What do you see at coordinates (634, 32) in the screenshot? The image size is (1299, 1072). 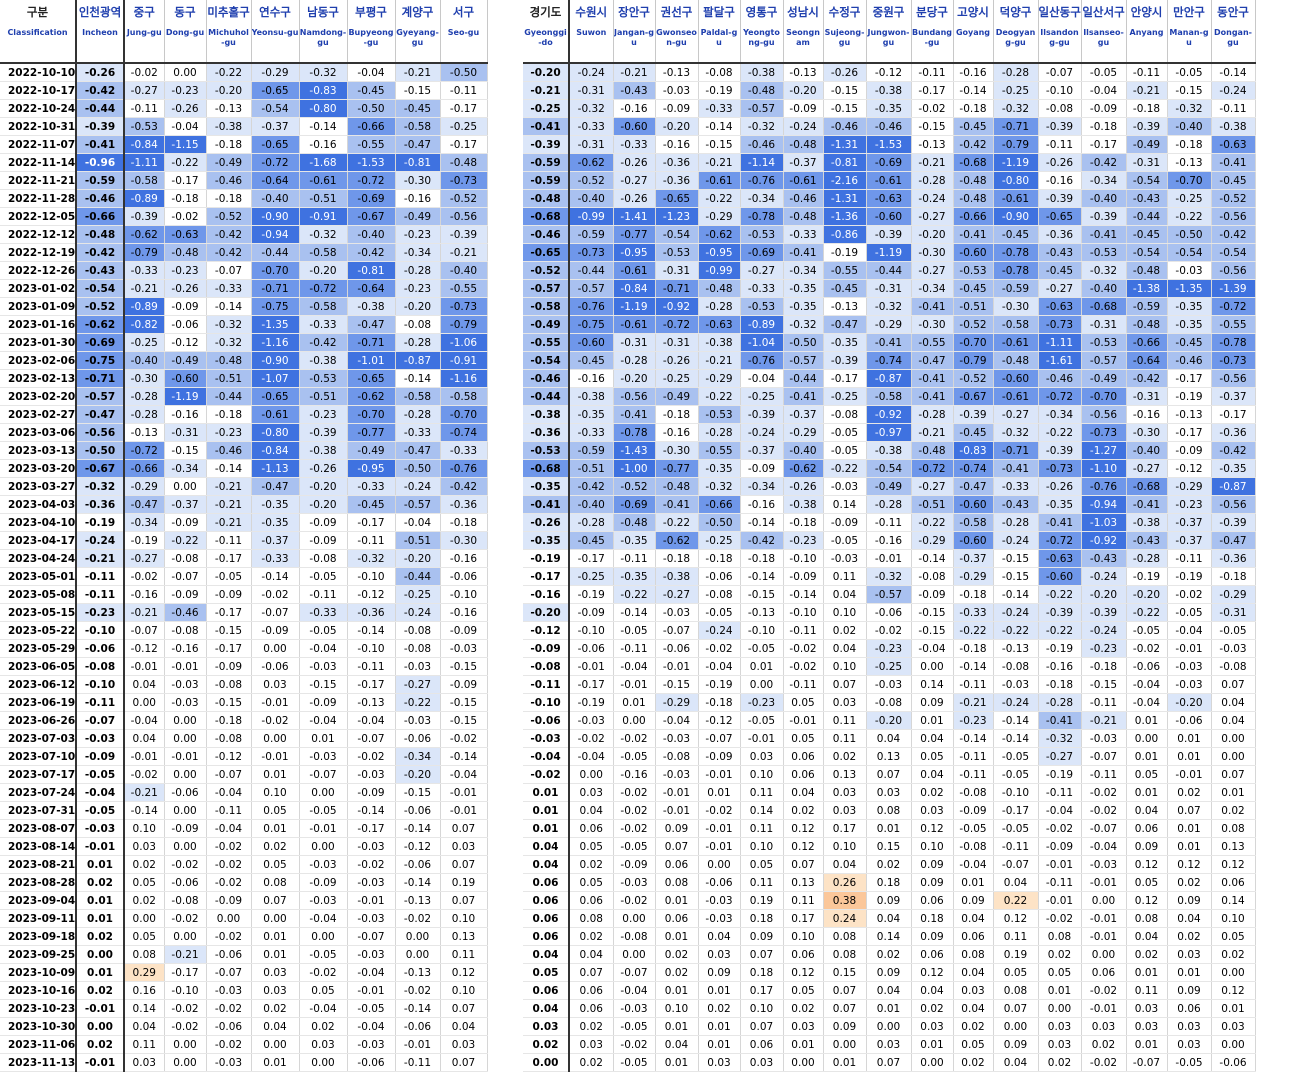 I see `column-header-jangan-gu: 장안구 Jangan-gu` at bounding box center [634, 32].